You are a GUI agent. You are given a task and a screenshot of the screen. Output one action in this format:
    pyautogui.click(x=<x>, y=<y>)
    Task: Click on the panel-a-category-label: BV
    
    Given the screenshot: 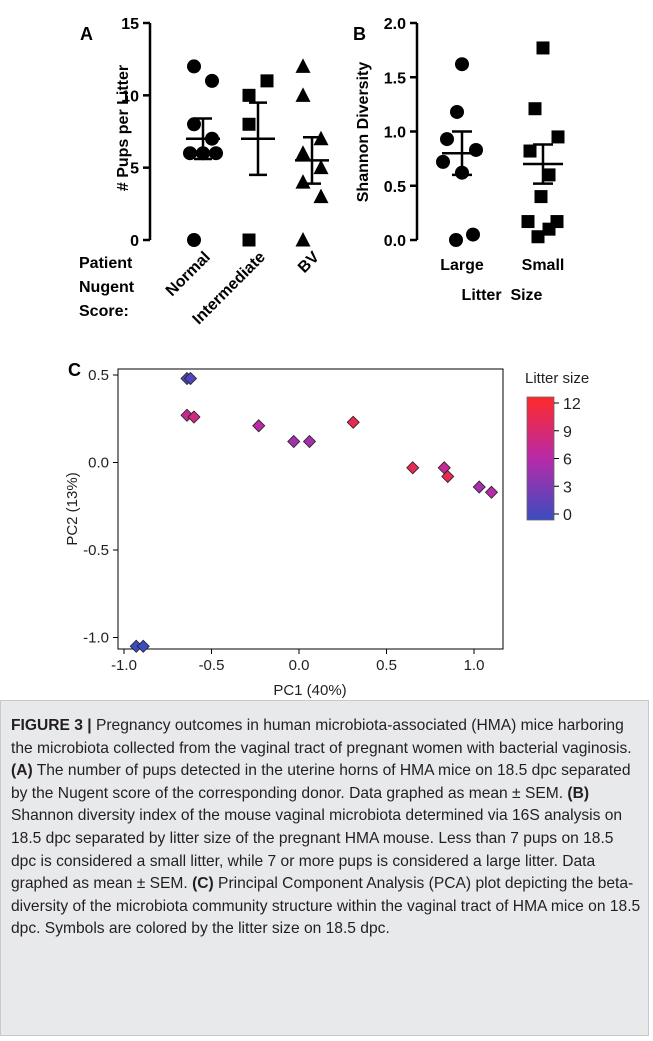 What is the action you would take?
    pyautogui.click(x=309, y=263)
    